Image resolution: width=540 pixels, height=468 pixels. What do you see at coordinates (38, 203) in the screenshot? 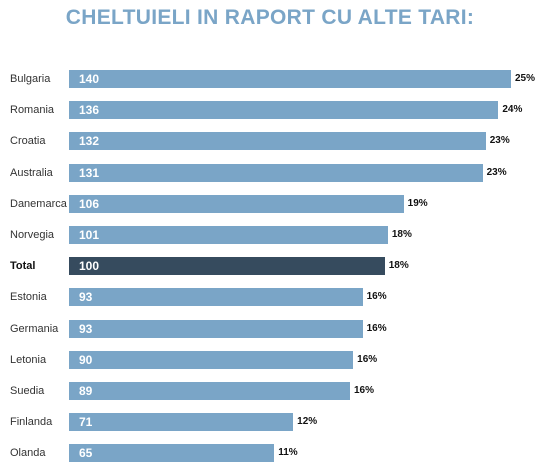
I see `category-label: Danemarca` at bounding box center [38, 203].